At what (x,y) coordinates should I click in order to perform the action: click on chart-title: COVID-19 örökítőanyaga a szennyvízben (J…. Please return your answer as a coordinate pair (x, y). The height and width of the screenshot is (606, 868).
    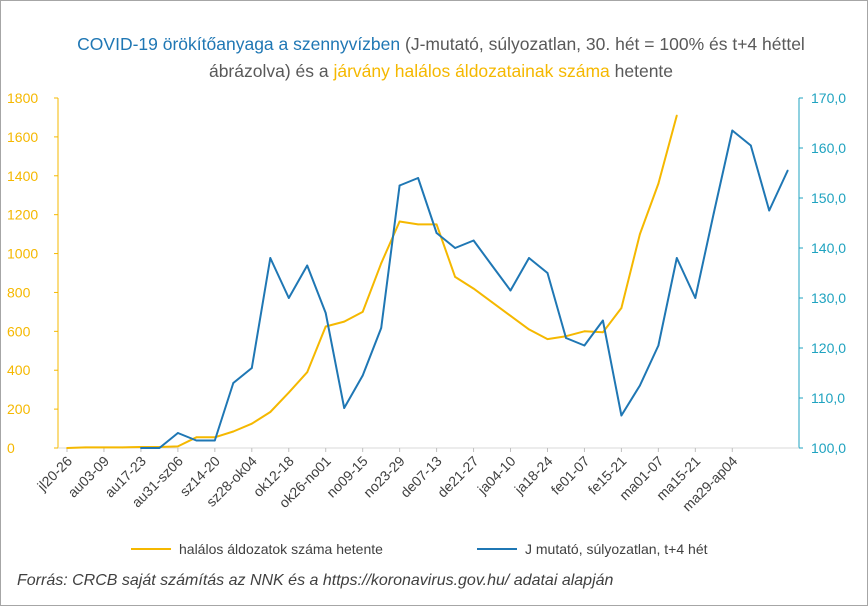
    Looking at the image, I should click on (441, 58).